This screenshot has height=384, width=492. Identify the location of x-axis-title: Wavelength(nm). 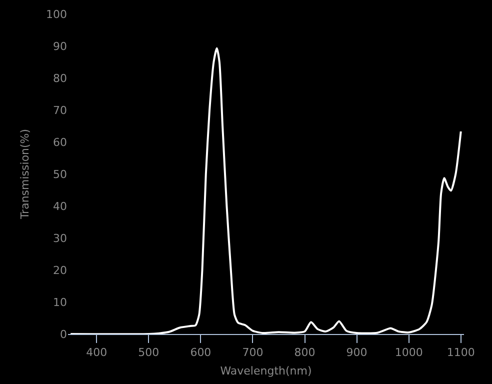
(266, 371).